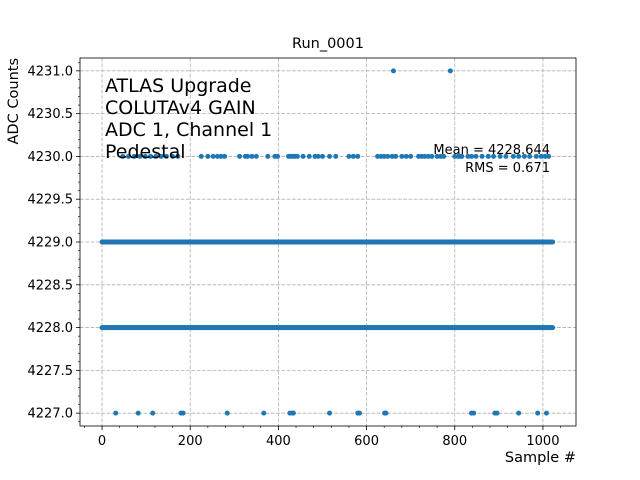  I want to click on x-tick-label: 1000, so click(542, 441).